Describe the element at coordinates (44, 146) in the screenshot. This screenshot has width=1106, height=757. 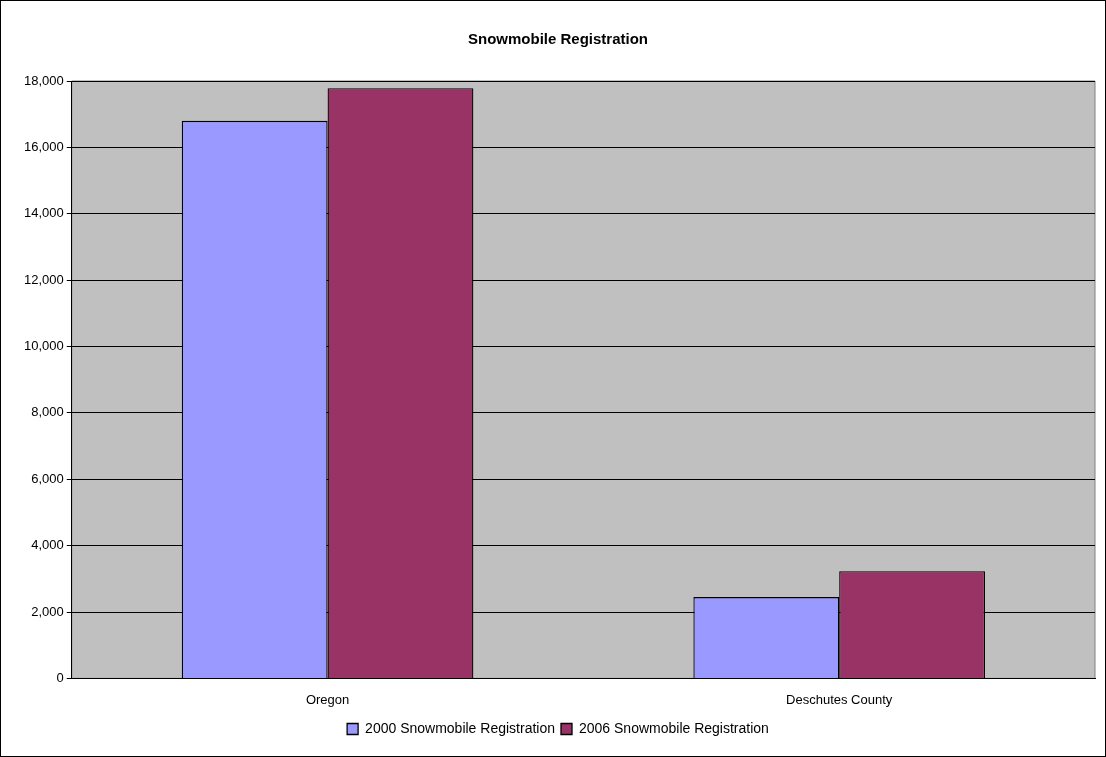
I see `y-tick-label: 16,000` at that location.